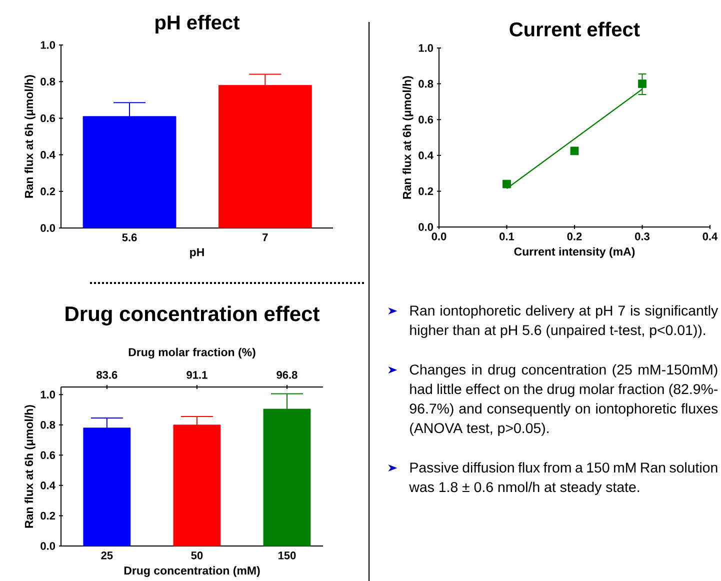 This screenshot has height=581, width=721. What do you see at coordinates (287, 556) in the screenshot?
I see `x-tick-label: 150` at bounding box center [287, 556].